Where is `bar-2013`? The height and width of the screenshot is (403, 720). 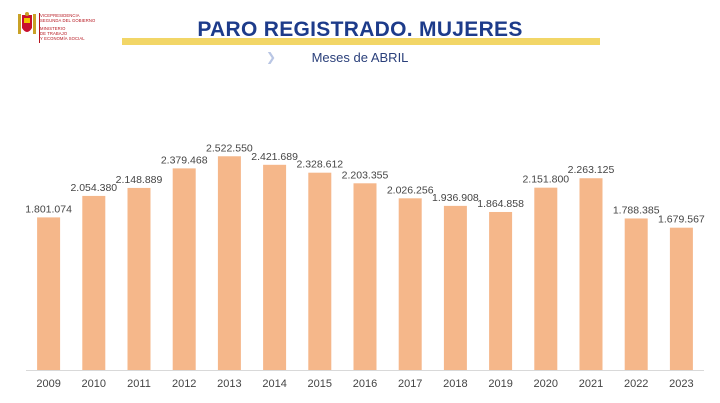 bar-2013 is located at coordinates (229, 263).